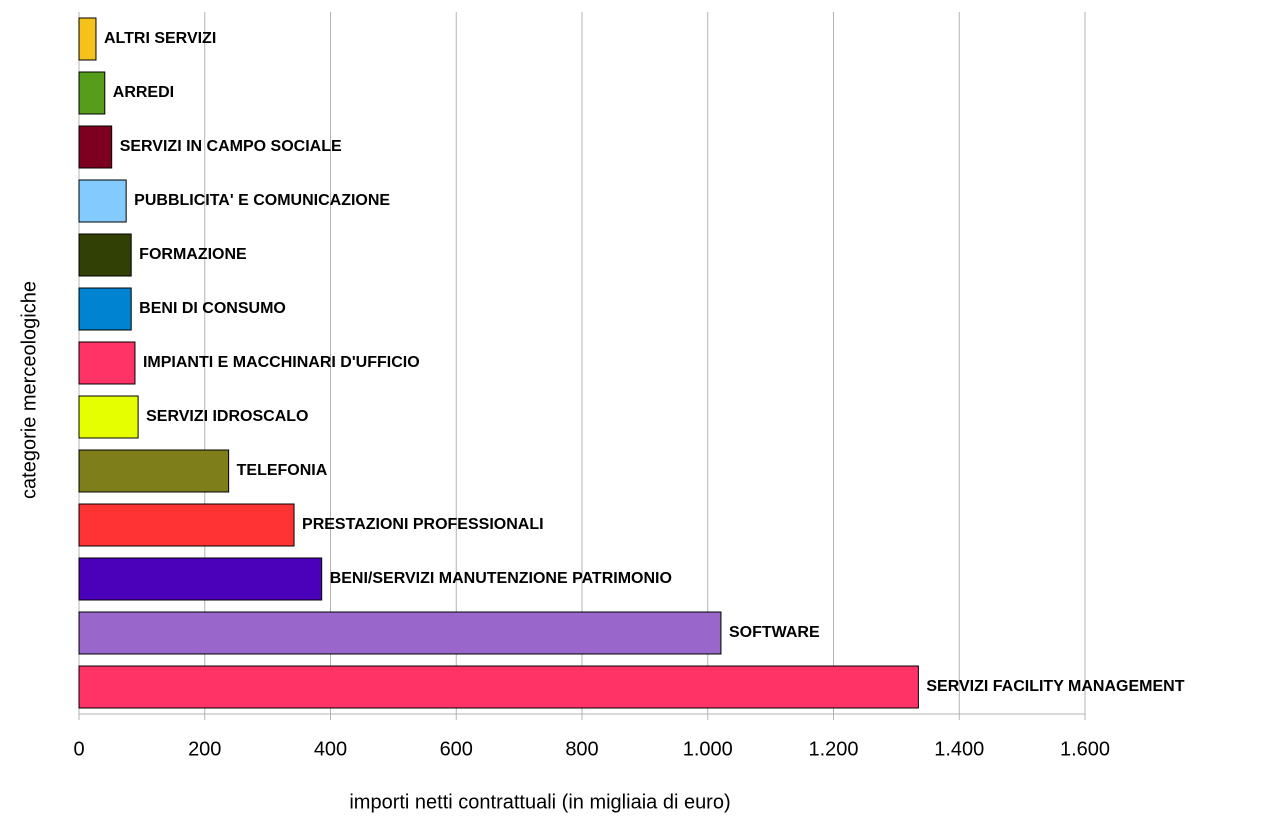 The height and width of the screenshot is (819, 1274). What do you see at coordinates (143, 92) in the screenshot?
I see `bar-label: ARREDI` at bounding box center [143, 92].